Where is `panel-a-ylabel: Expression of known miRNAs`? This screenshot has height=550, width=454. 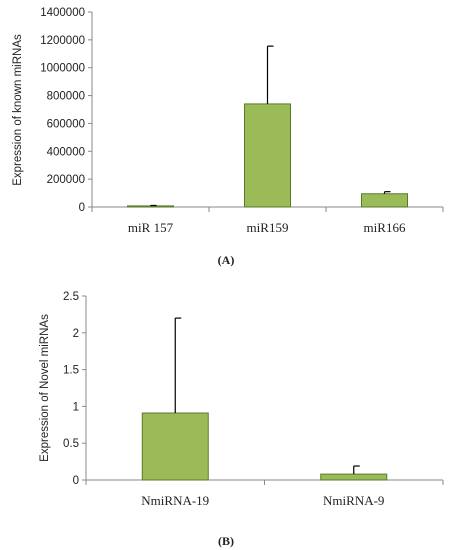
panel-a-ylabel: Expression of known miRNAs is located at coordinates (18, 110).